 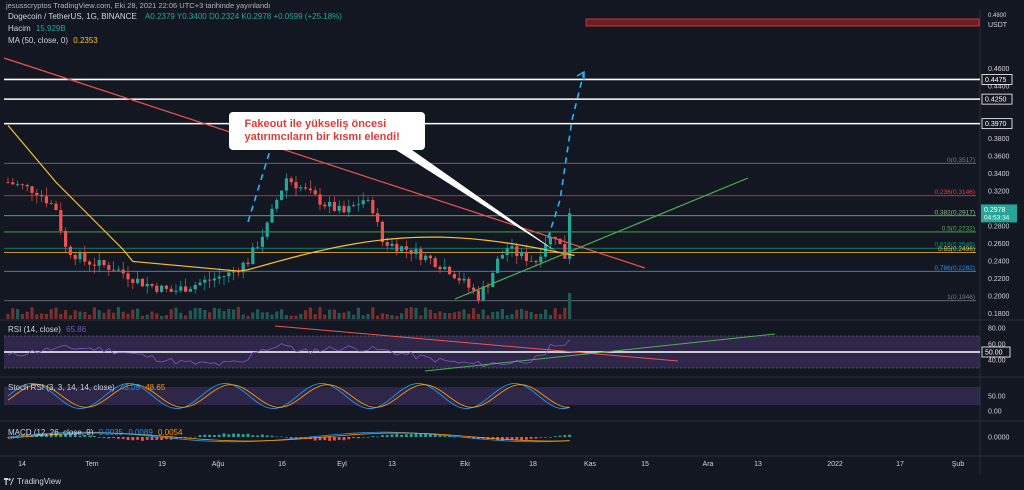 What do you see at coordinates (955, 245) in the screenshot?
I see `fib-level-label: 0.618(0.2546)` at bounding box center [955, 245].